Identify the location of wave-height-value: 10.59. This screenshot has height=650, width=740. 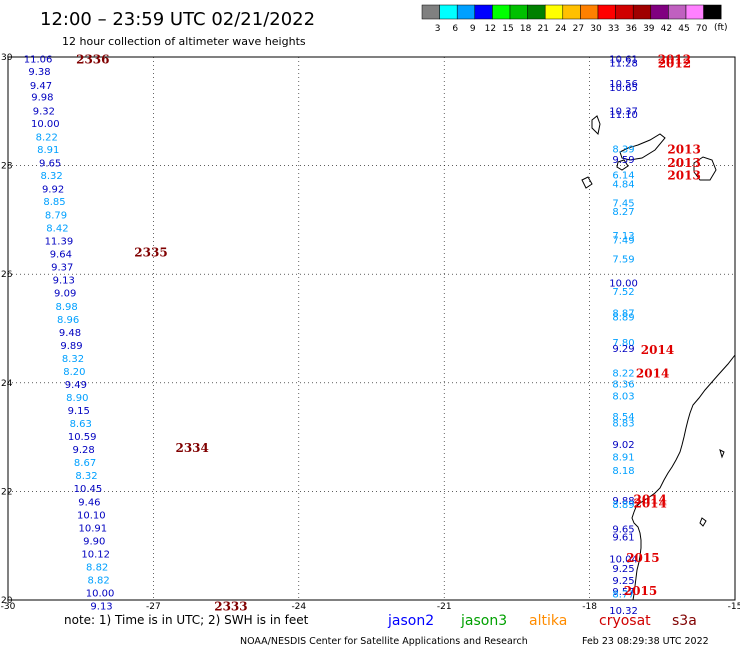
(82, 437).